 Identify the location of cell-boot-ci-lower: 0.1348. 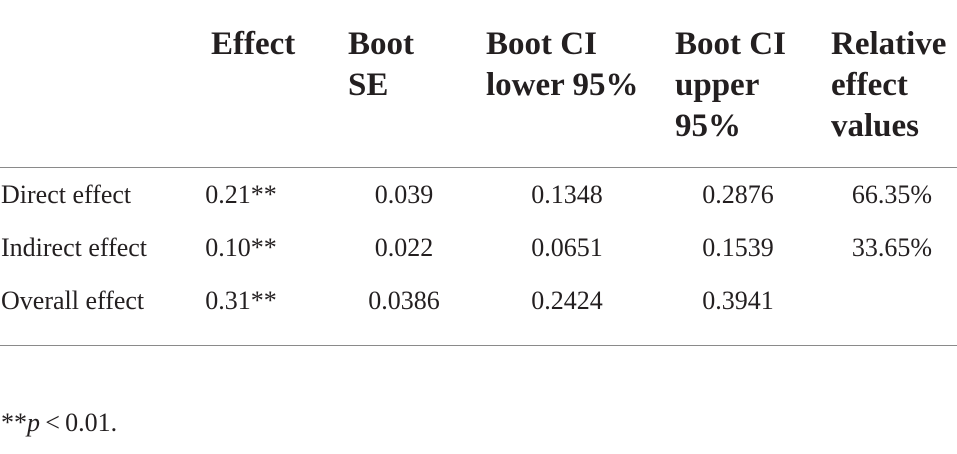
(567, 194).